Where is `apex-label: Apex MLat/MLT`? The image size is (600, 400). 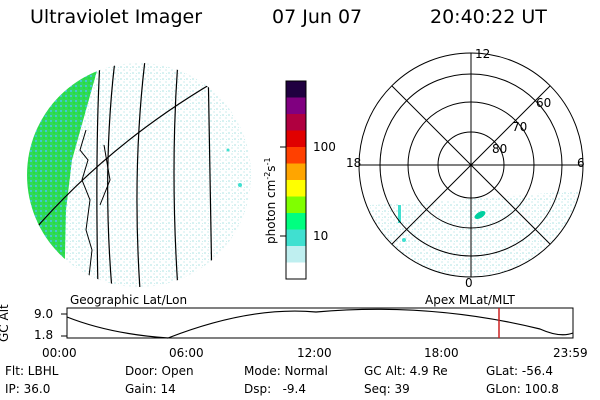 apex-label: Apex MLat/MLT is located at coordinates (470, 300).